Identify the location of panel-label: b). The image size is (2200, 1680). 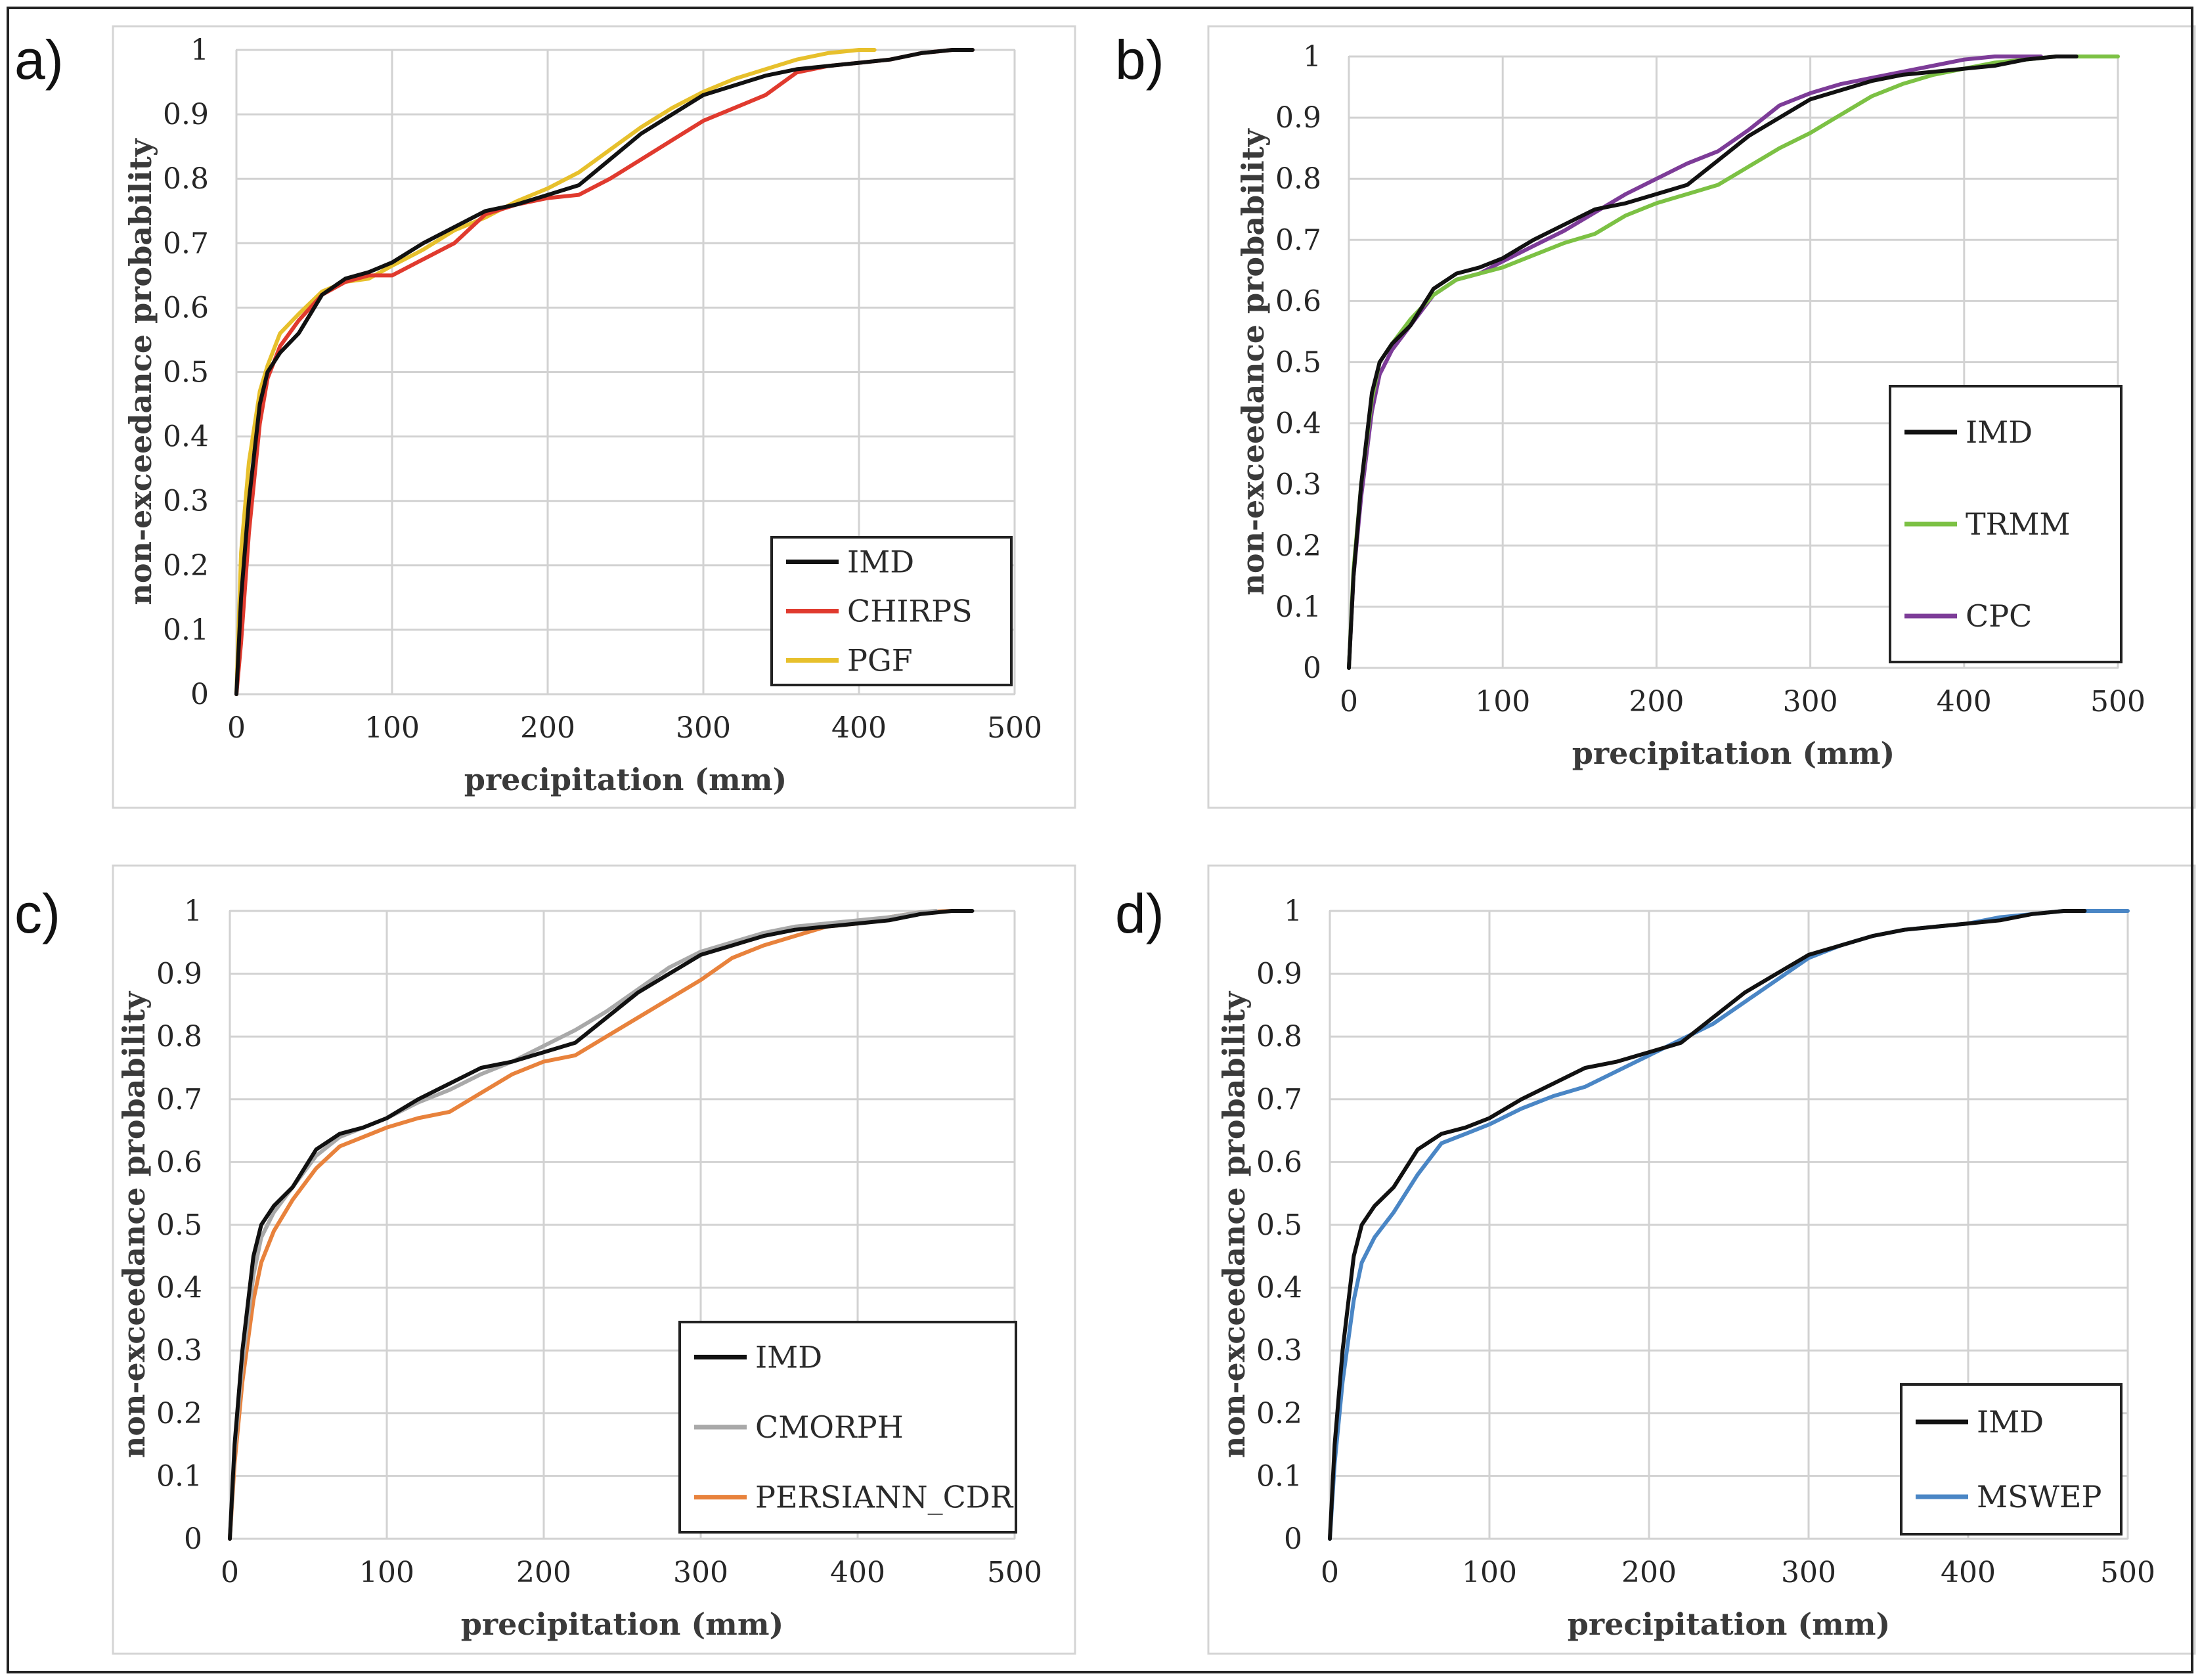
(1139, 60).